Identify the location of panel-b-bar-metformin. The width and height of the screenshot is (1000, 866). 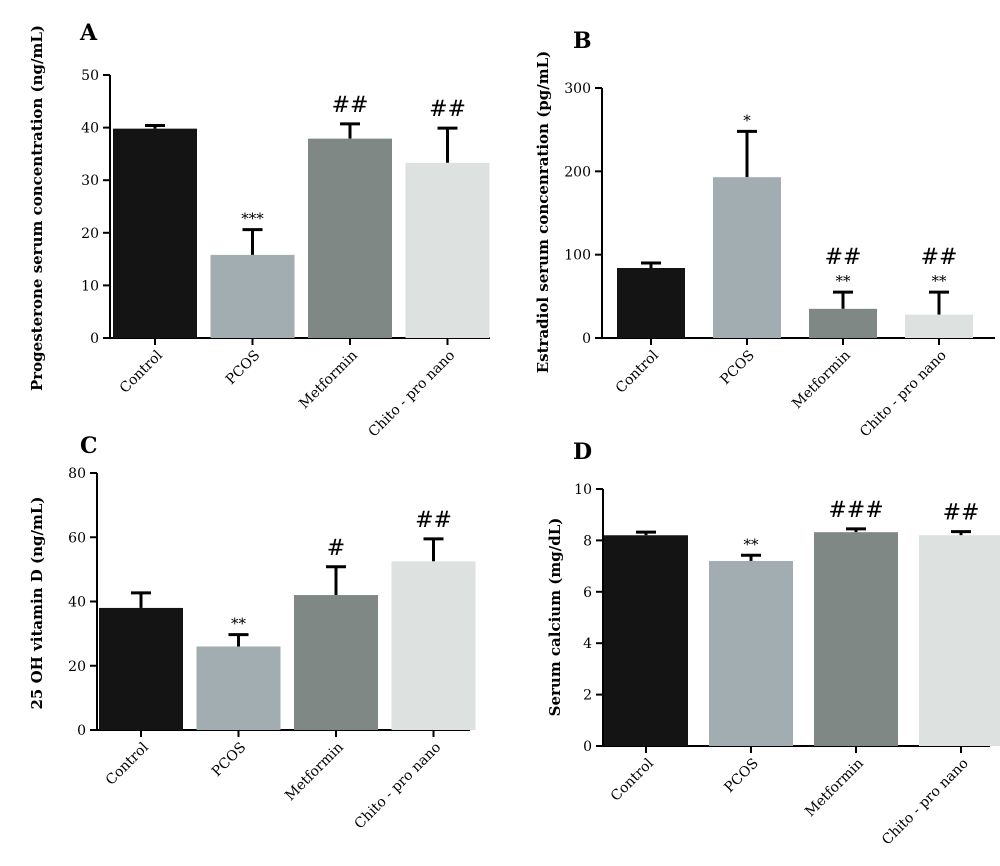
(843, 323).